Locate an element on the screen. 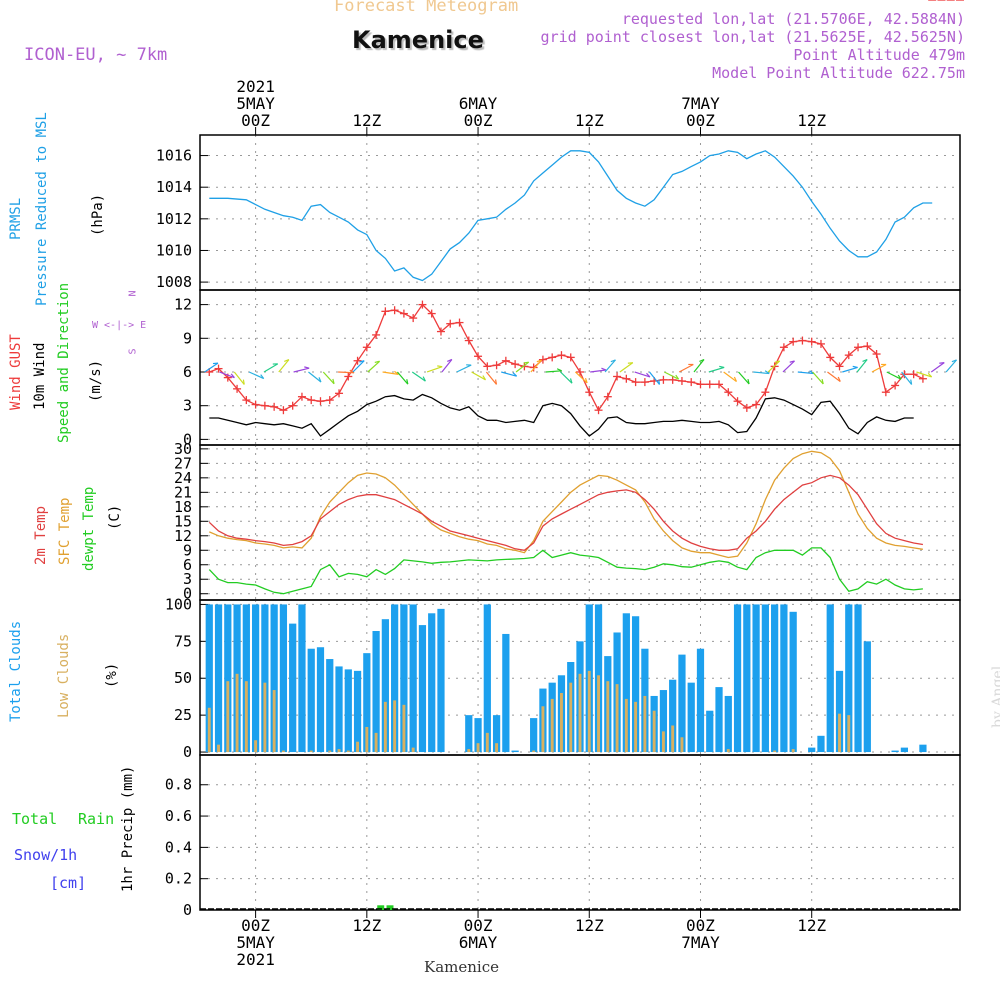 The height and width of the screenshot is (1000, 1000). panel-frame-precip is located at coordinates (580, 832).